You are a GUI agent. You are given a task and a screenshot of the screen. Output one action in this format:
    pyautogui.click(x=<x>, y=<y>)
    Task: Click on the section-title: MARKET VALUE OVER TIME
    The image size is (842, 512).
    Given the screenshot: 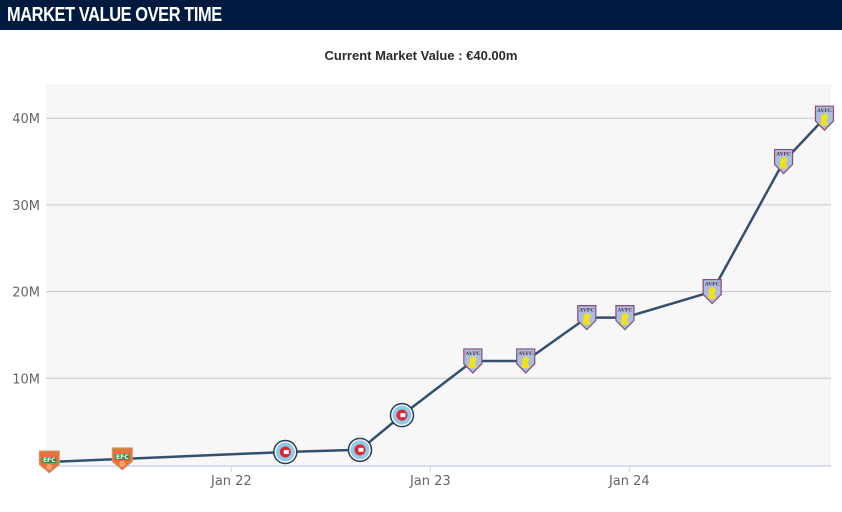 What is the action you would take?
    pyautogui.click(x=114, y=15)
    